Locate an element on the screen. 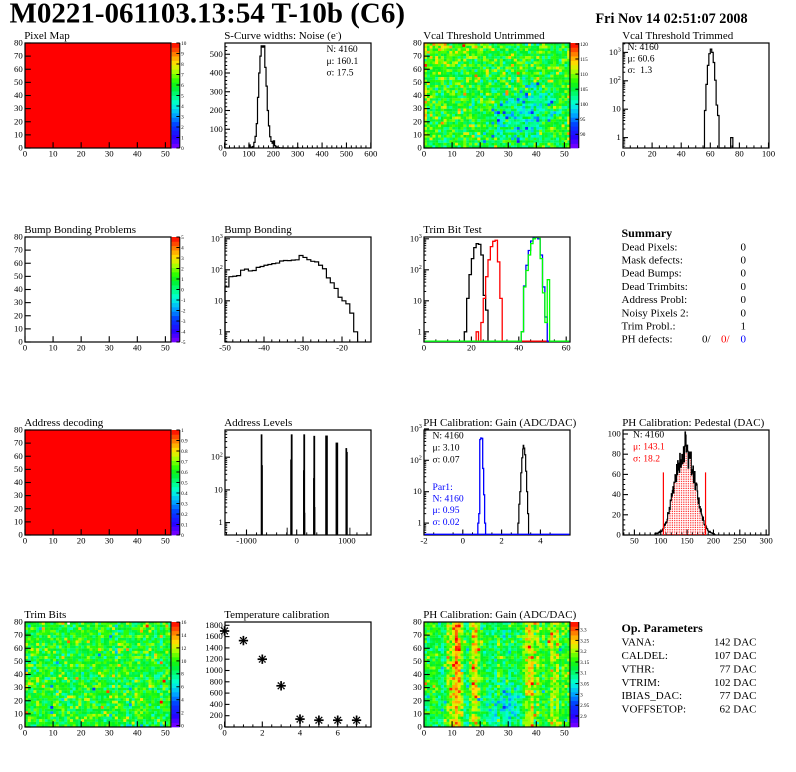 The height and width of the screenshot is (772, 796). svg-text: PH defects: is located at coordinates (647, 340).